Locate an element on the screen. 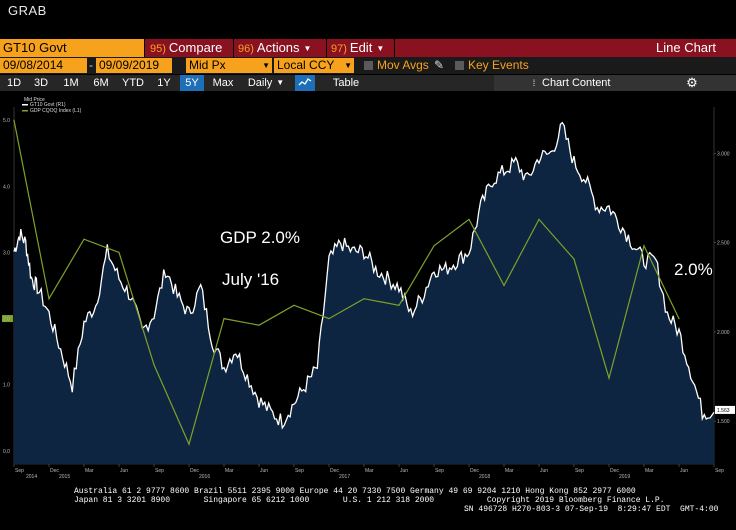  legend-swatch-yield is located at coordinates (25, 105).